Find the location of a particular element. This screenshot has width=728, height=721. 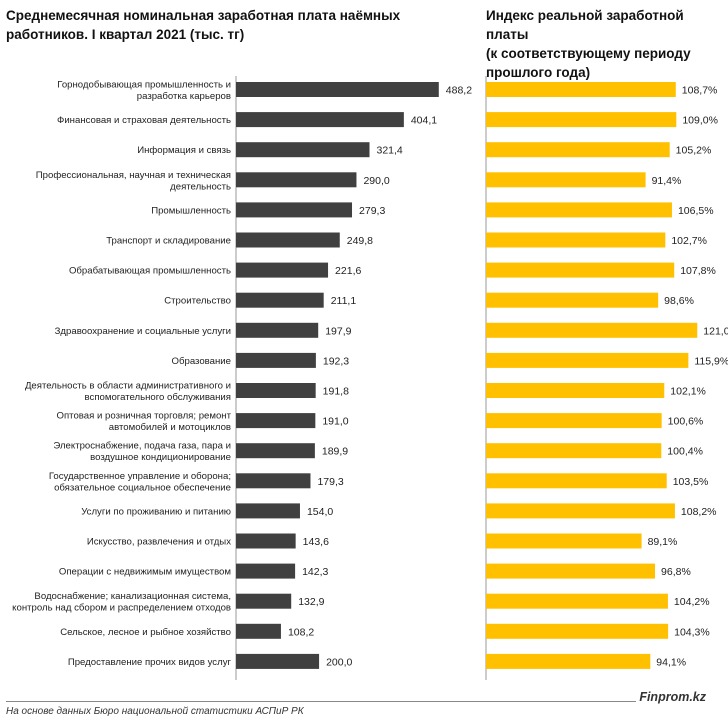

right-bar-value: 94,1% is located at coordinates (671, 662).